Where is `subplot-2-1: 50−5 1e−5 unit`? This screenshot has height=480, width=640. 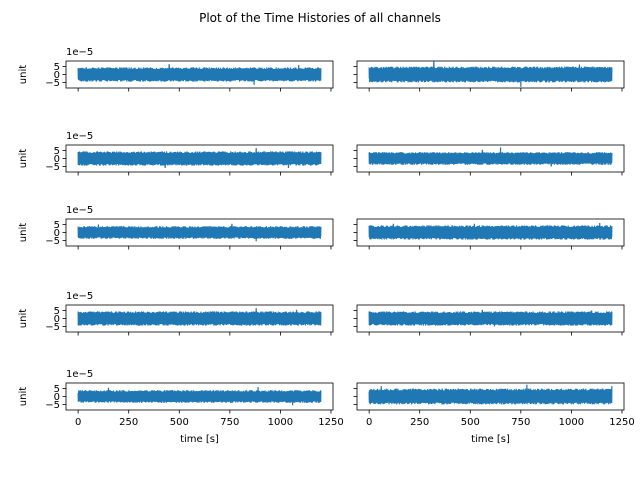
subplot-2-1: 50−5 1e−5 unit is located at coordinates (176, 153).